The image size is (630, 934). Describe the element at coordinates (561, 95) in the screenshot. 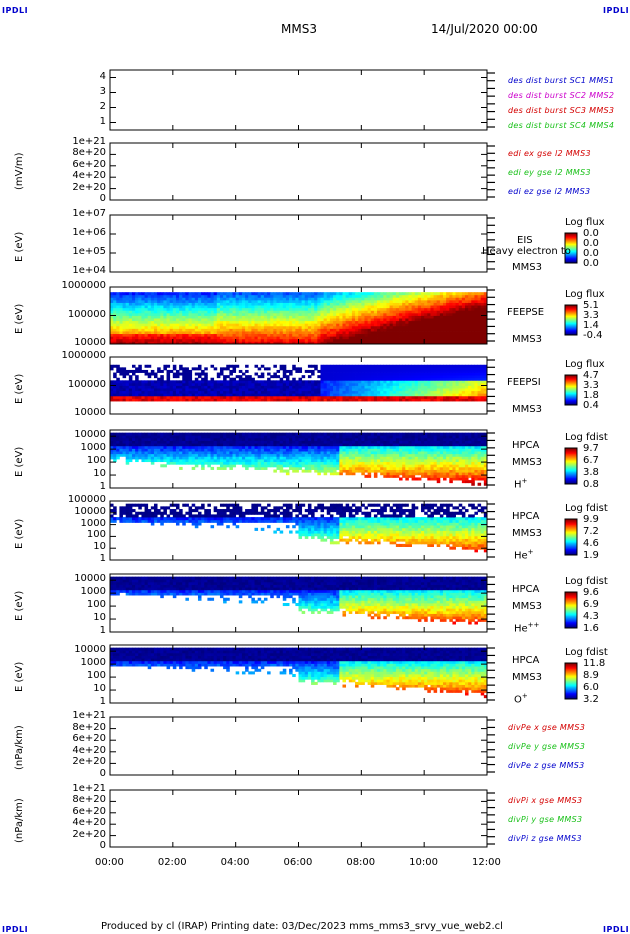

I see `legend-entry: des dist burst SC2 MMS2` at that location.